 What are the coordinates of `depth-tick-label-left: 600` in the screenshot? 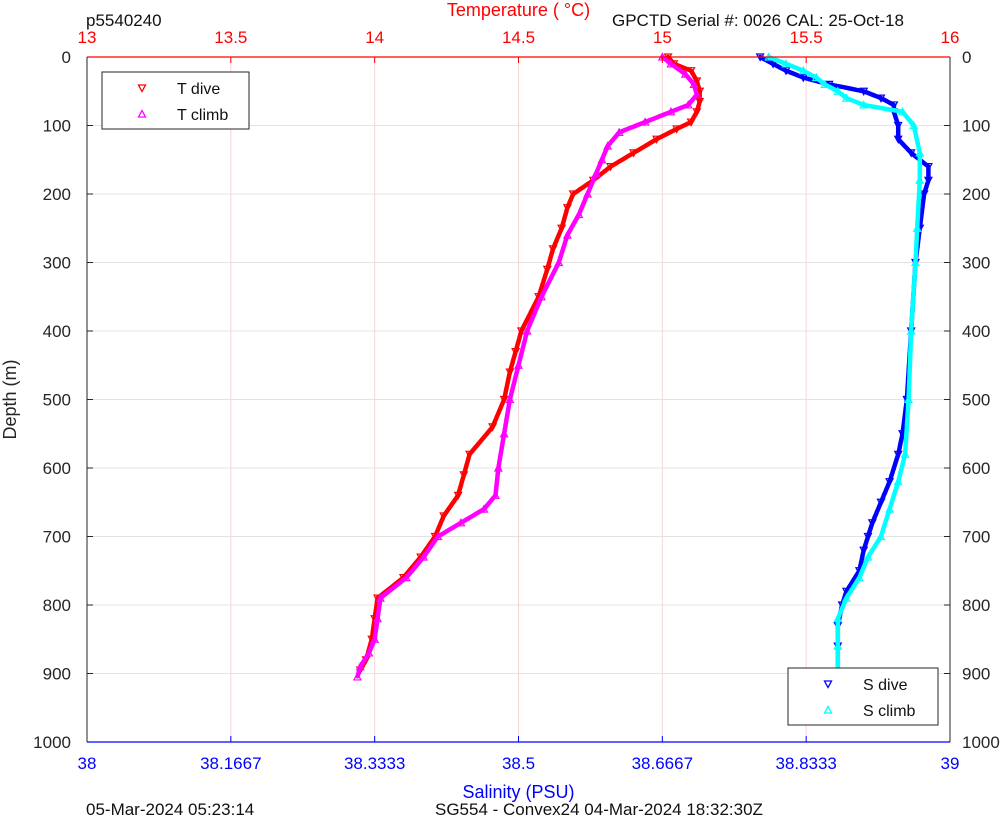 It's located at (57, 468).